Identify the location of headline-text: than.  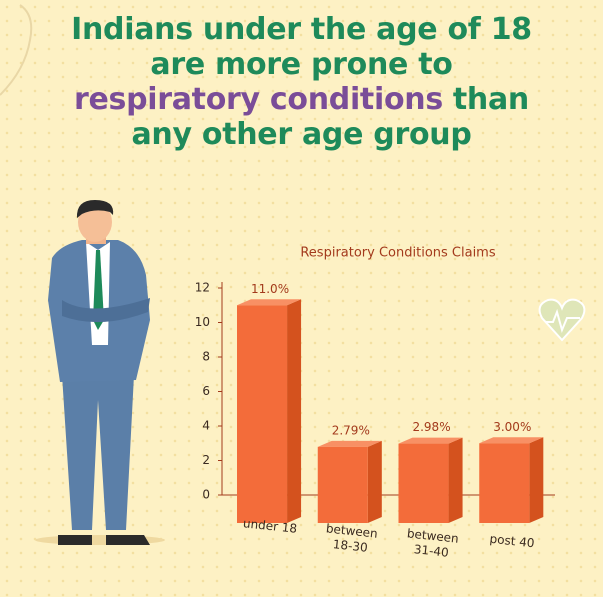
(490, 99).